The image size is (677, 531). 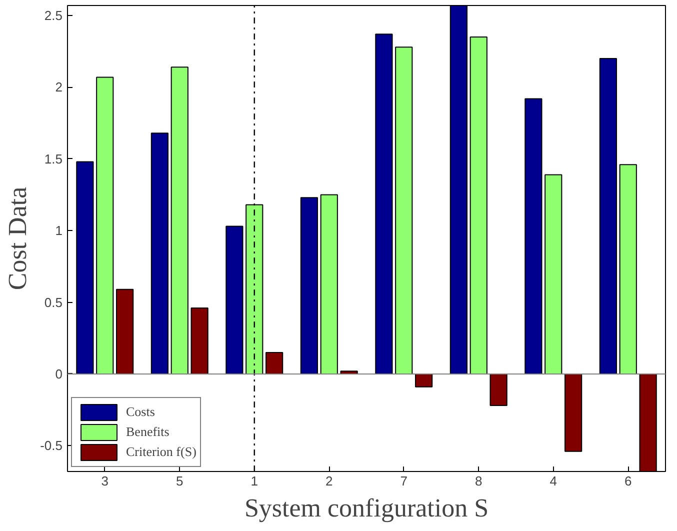 I want to click on legend-label: Criterion f(S), so click(x=161, y=452).